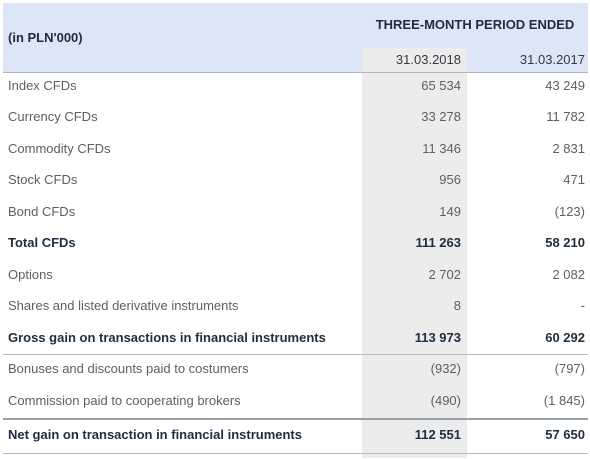 The width and height of the screenshot is (590, 459). Describe the element at coordinates (574, 179) in the screenshot. I see `row-value-2017: 471` at that location.